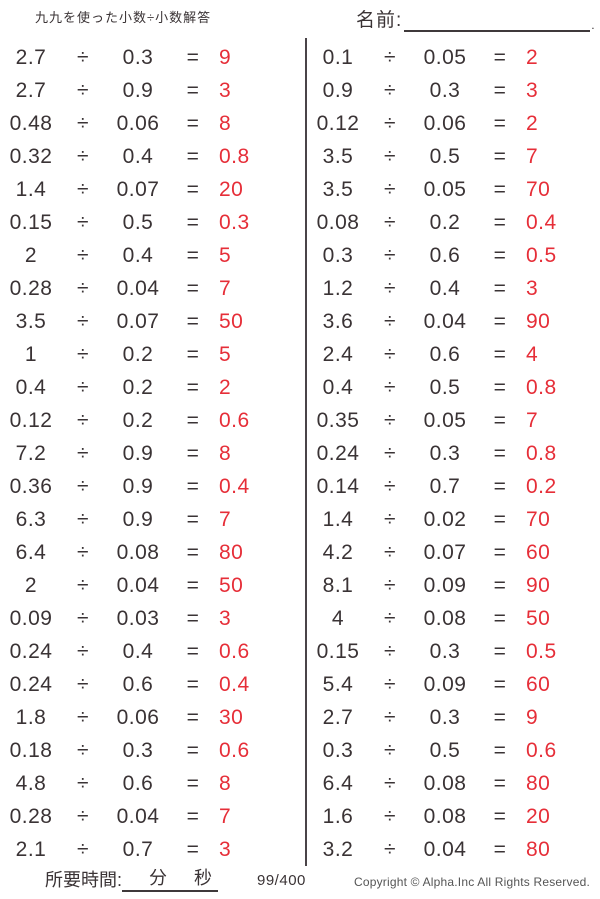  What do you see at coordinates (338, 222) in the screenshot?
I see `dividend: 0.08` at bounding box center [338, 222].